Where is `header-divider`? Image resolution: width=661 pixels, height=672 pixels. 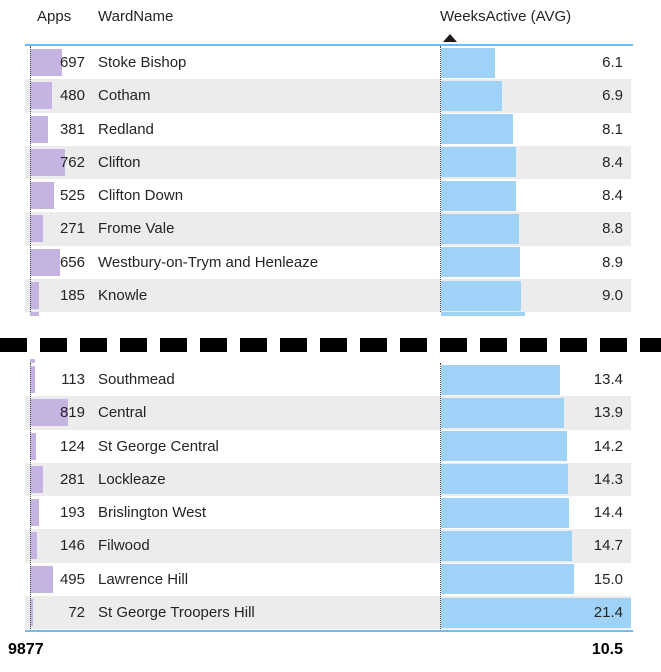
header-divider is located at coordinates (329, 45).